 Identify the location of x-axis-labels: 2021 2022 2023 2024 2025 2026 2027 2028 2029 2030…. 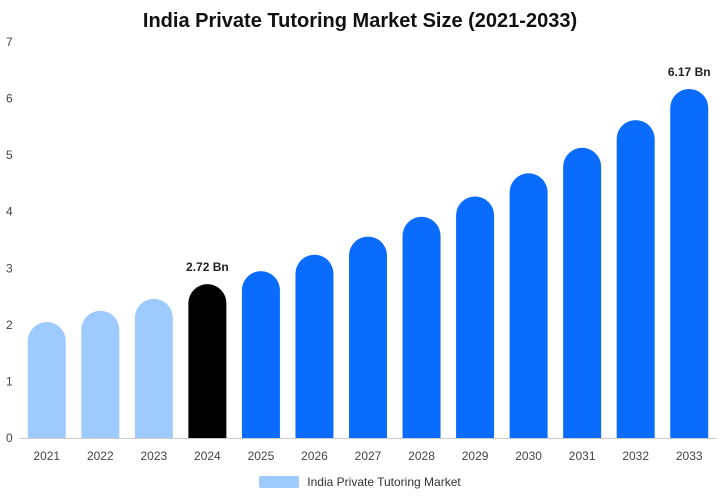
(367, 456).